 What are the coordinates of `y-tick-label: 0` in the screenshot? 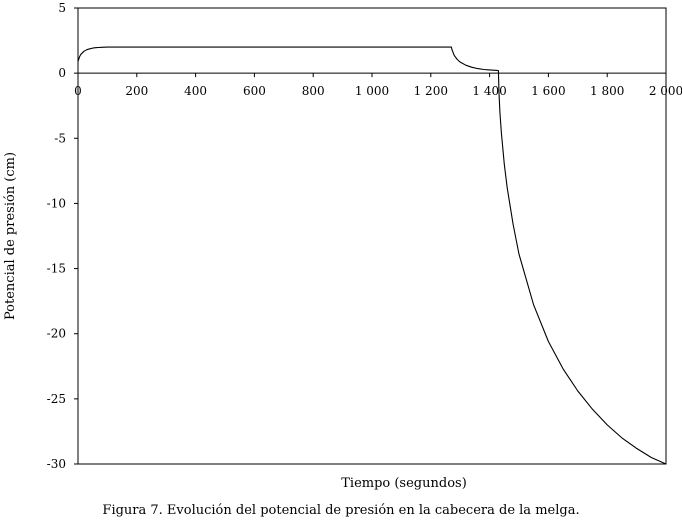 It's located at (62, 73).